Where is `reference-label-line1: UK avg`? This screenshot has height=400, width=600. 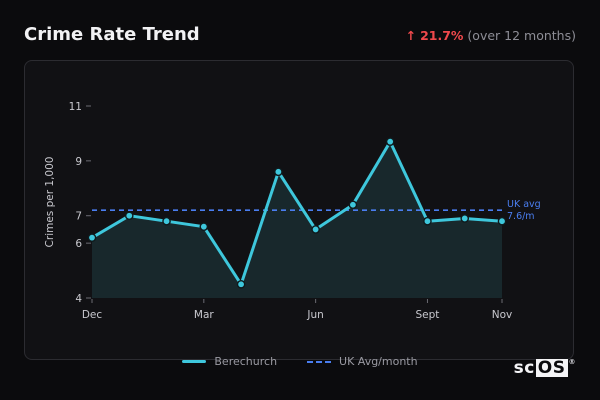 reference-label-line1: UK avg is located at coordinates (524, 204).